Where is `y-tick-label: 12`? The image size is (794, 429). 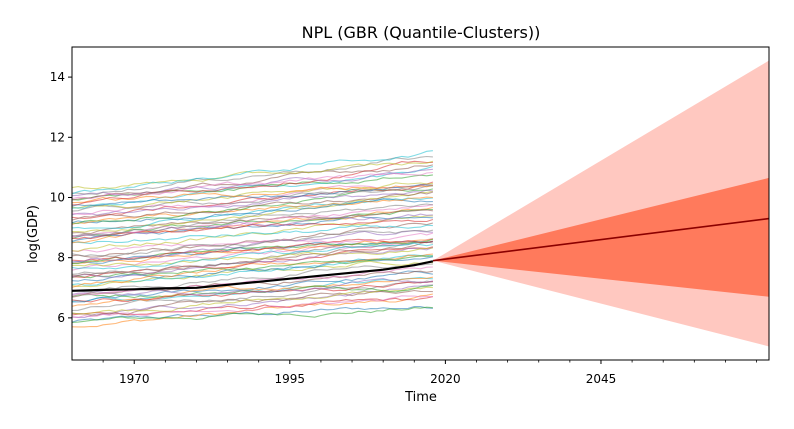 y-tick-label: 12 is located at coordinates (57, 137).